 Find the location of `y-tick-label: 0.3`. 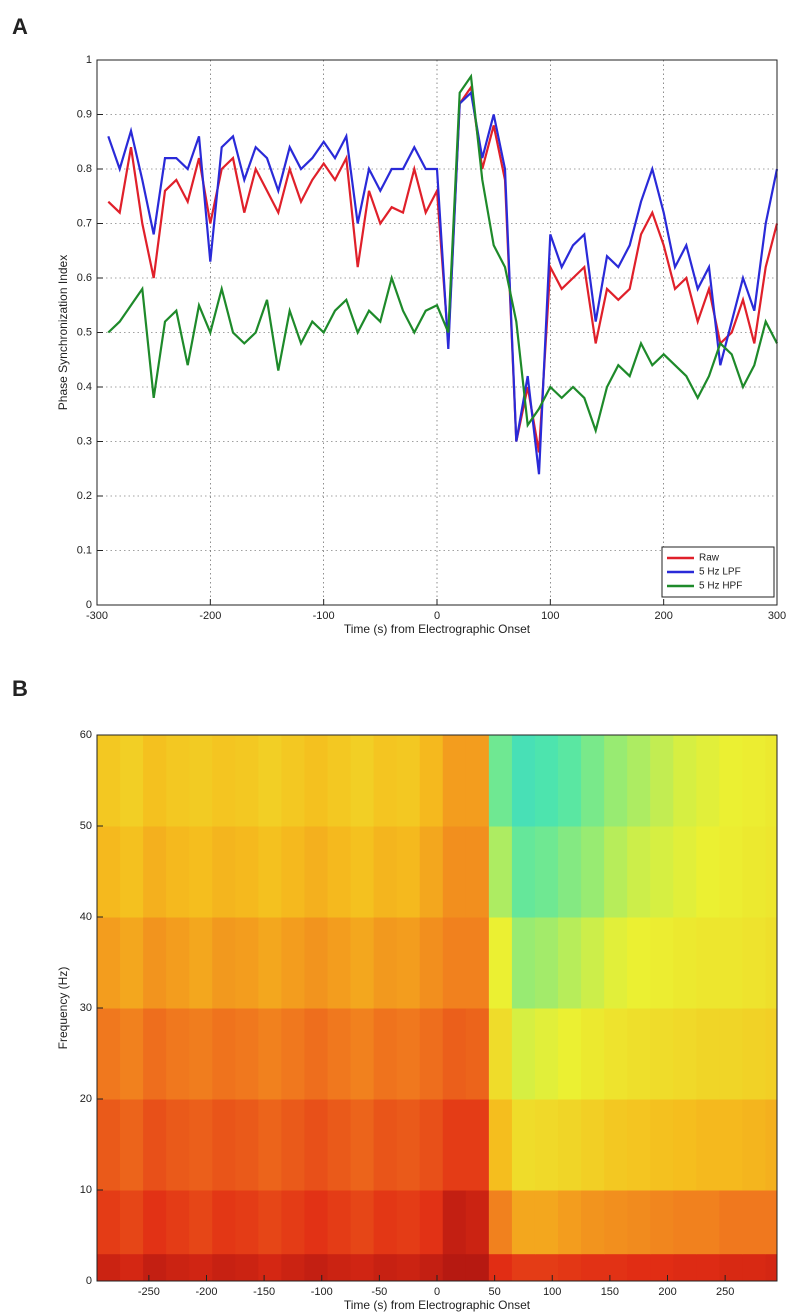

y-tick-label: 0.3 is located at coordinates (84, 441).